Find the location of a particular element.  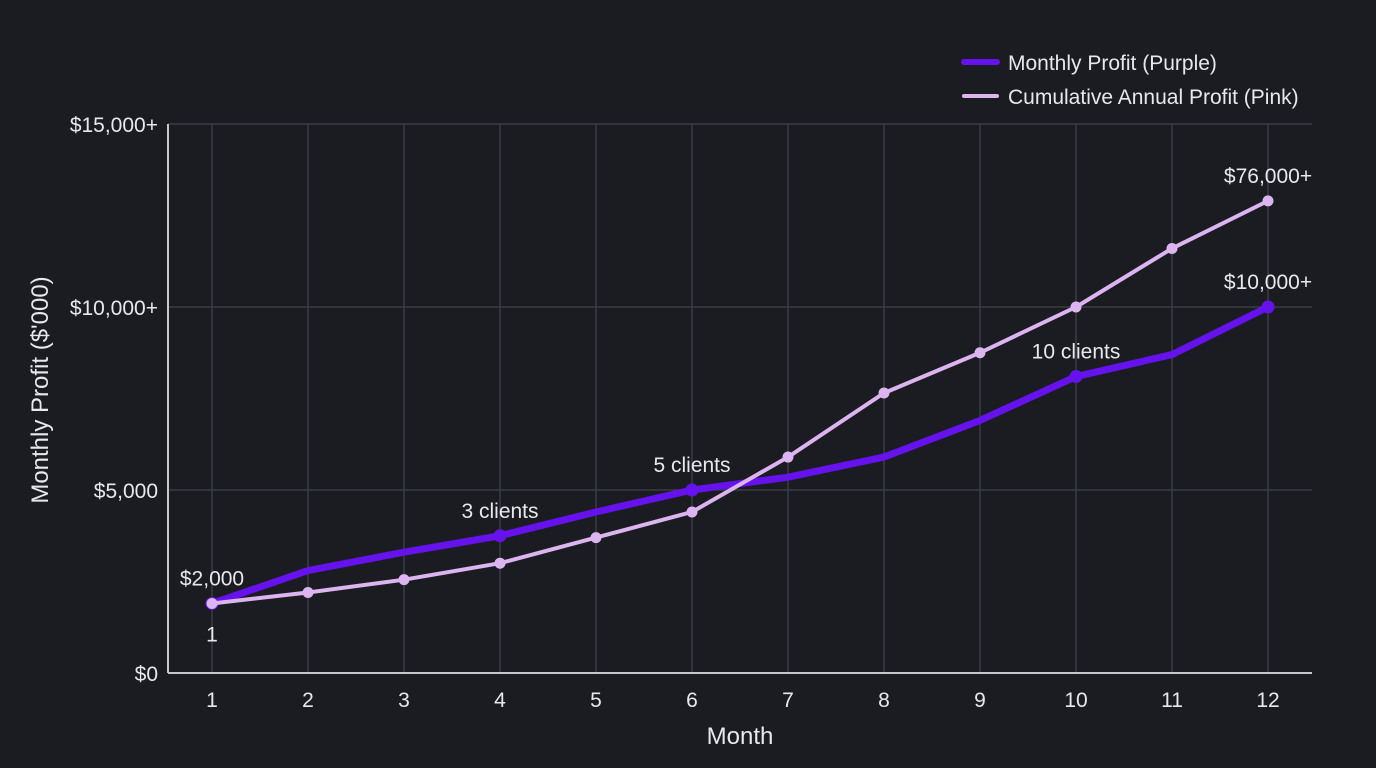

x-tick-label: 11 is located at coordinates (1172, 700).